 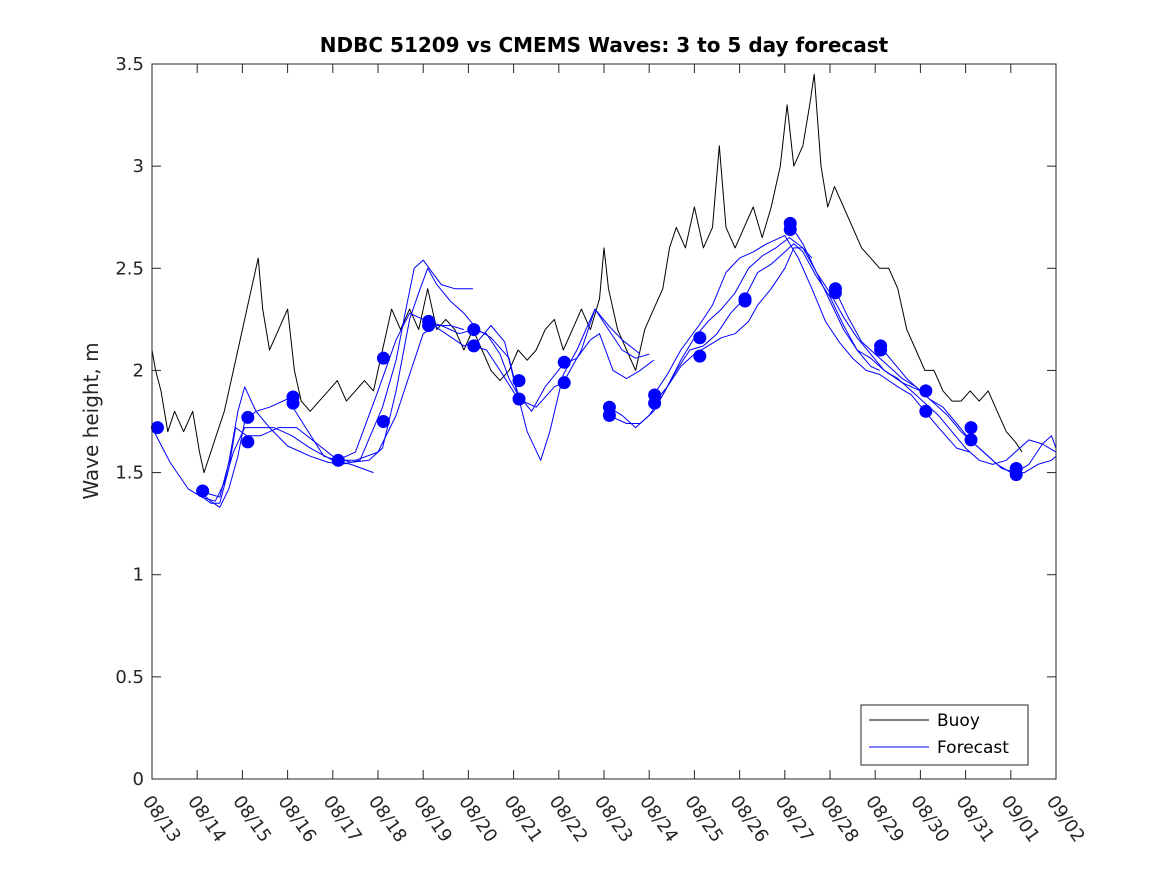 What do you see at coordinates (129, 64) in the screenshot?
I see `y-tick-label: 3.5` at bounding box center [129, 64].